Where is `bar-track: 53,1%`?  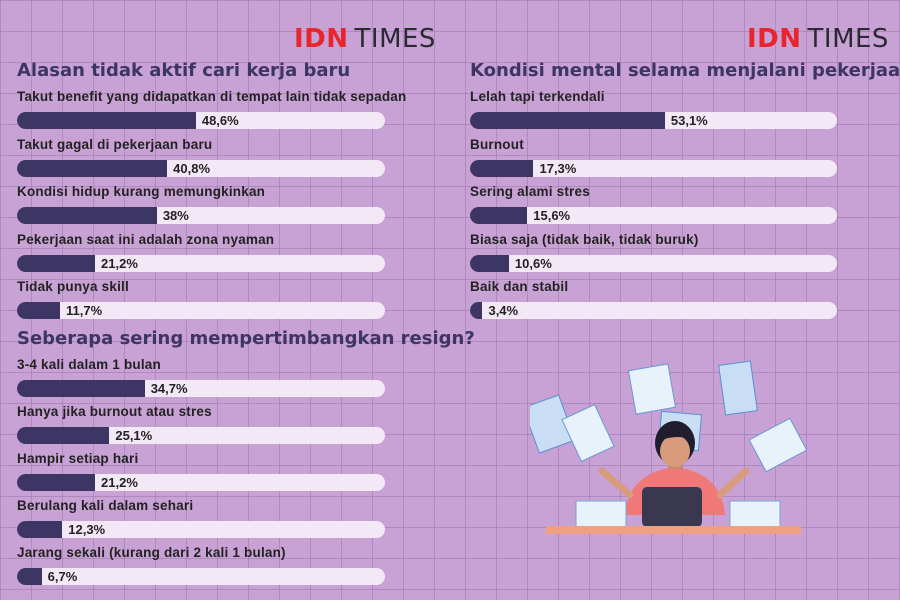 bar-track: 53,1% is located at coordinates (653, 120).